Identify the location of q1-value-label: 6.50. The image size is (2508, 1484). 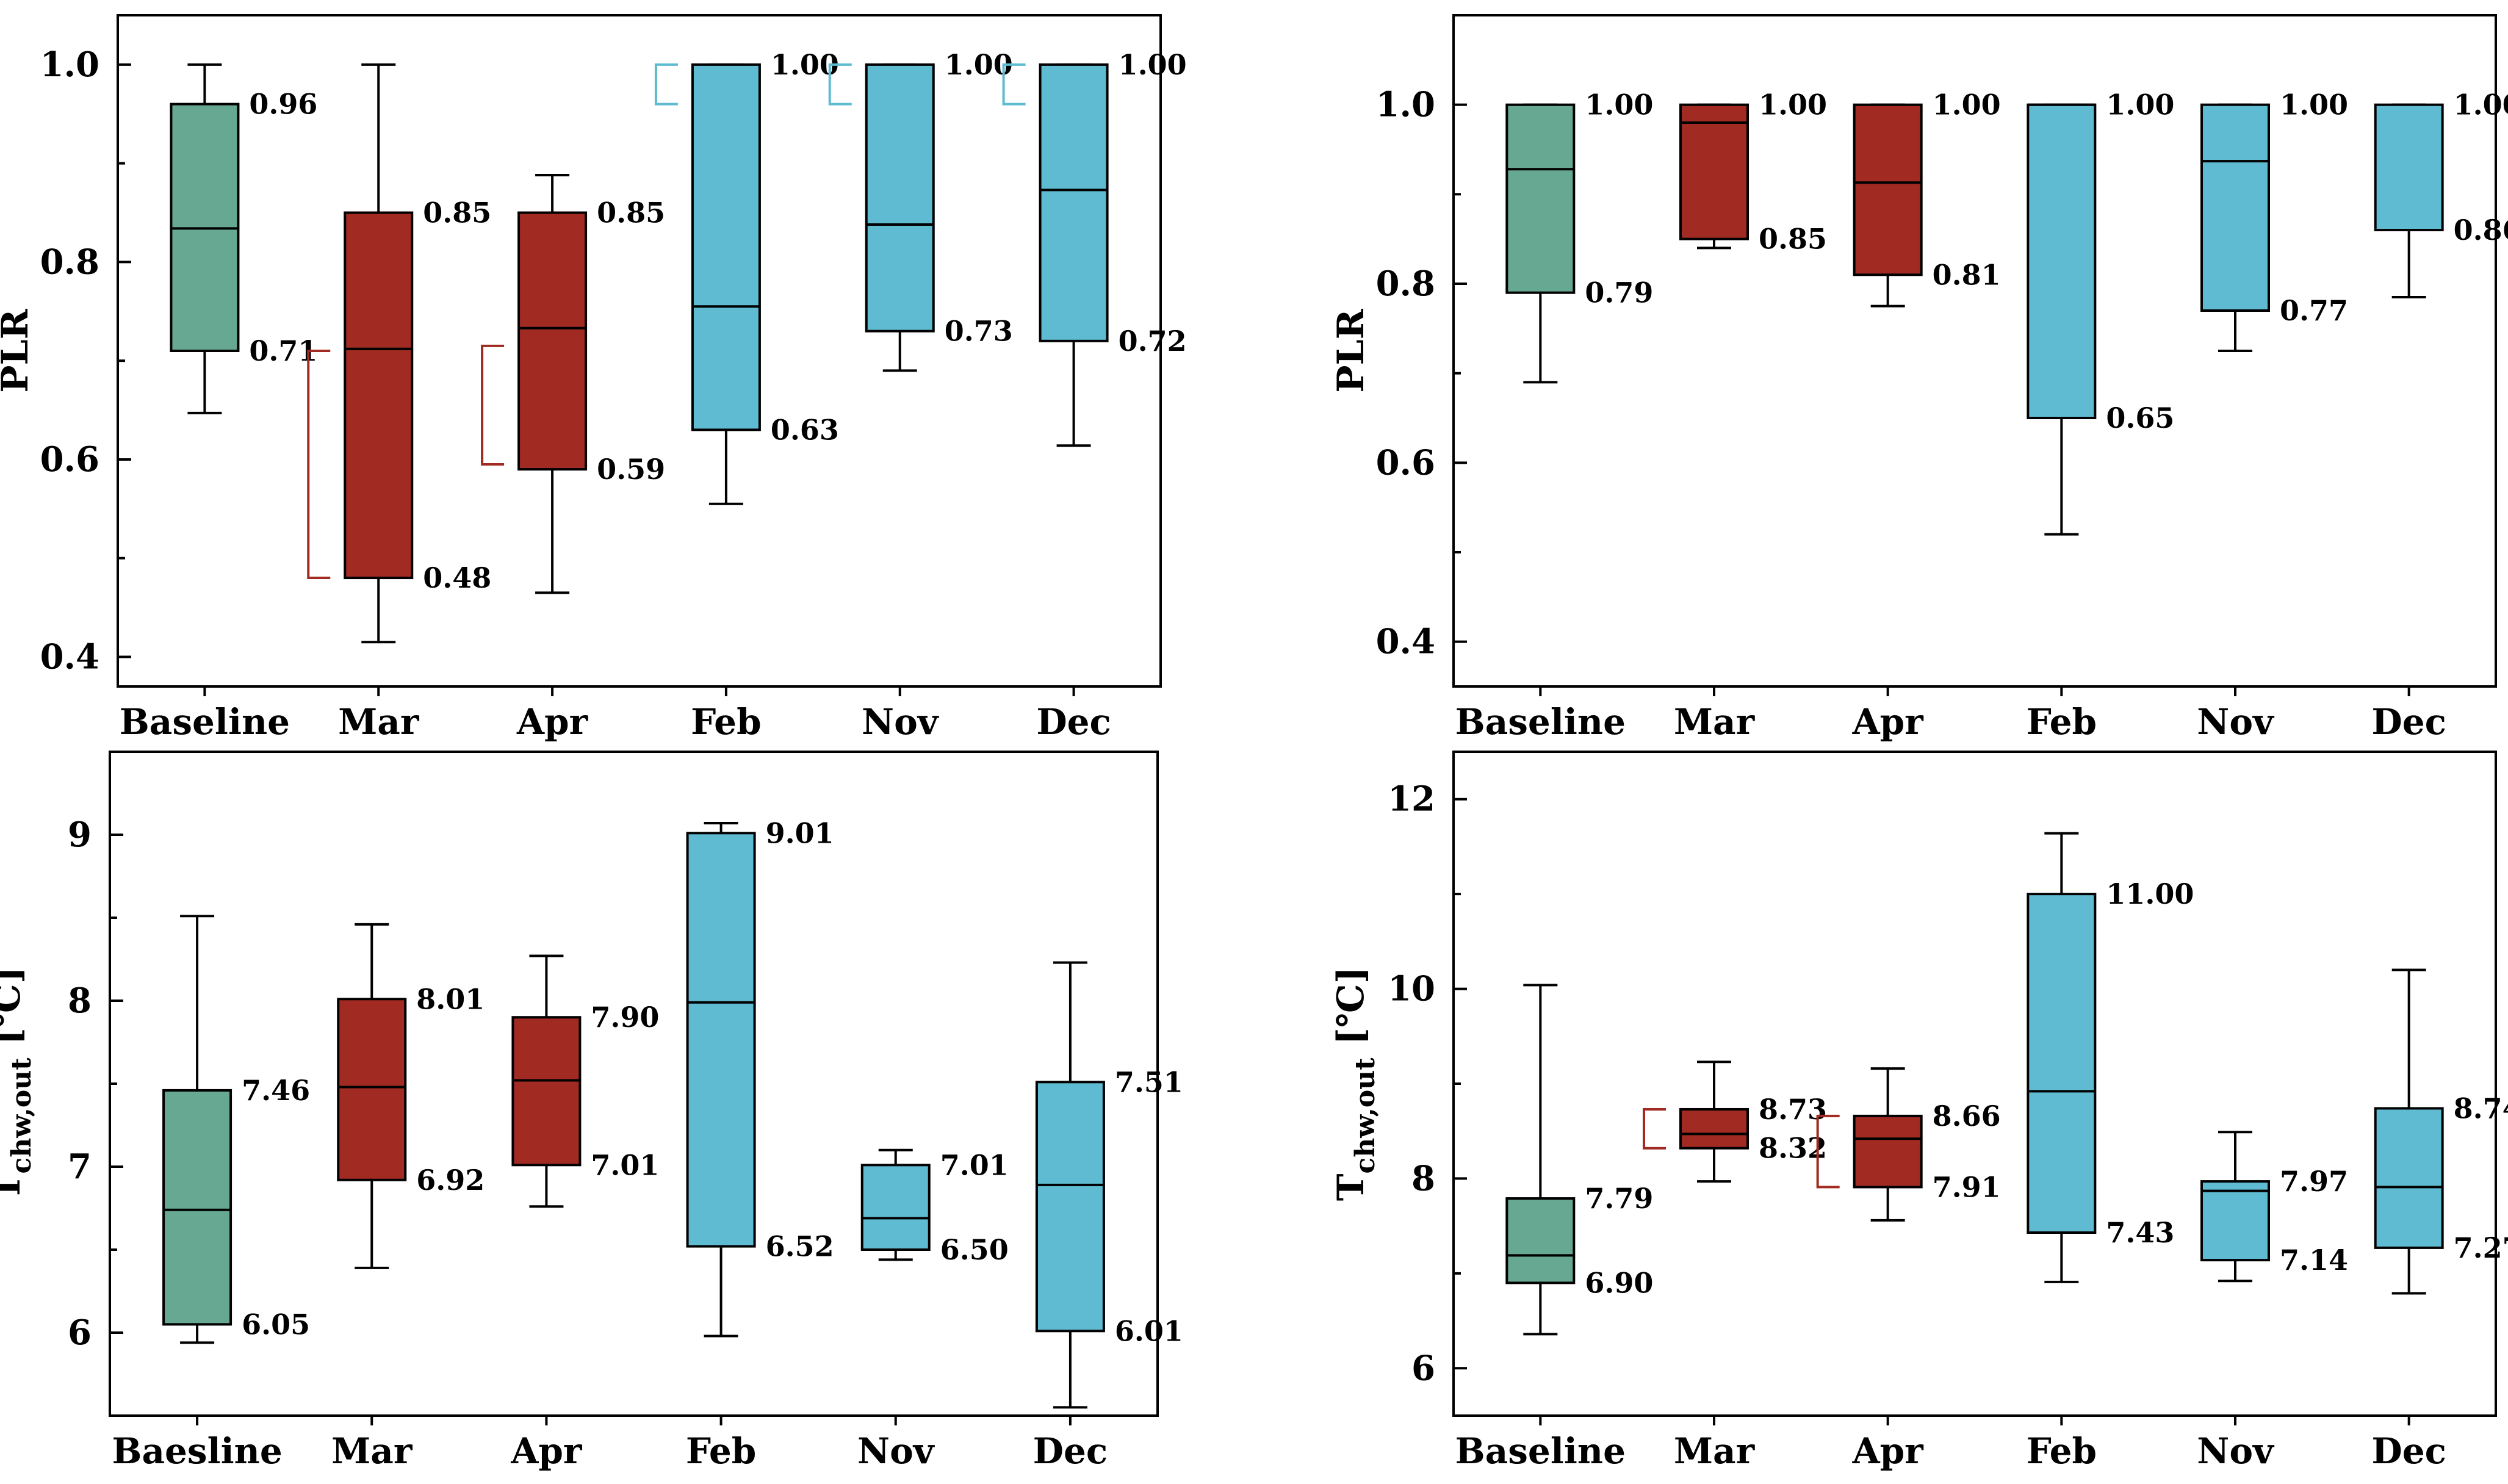
(974, 1249).